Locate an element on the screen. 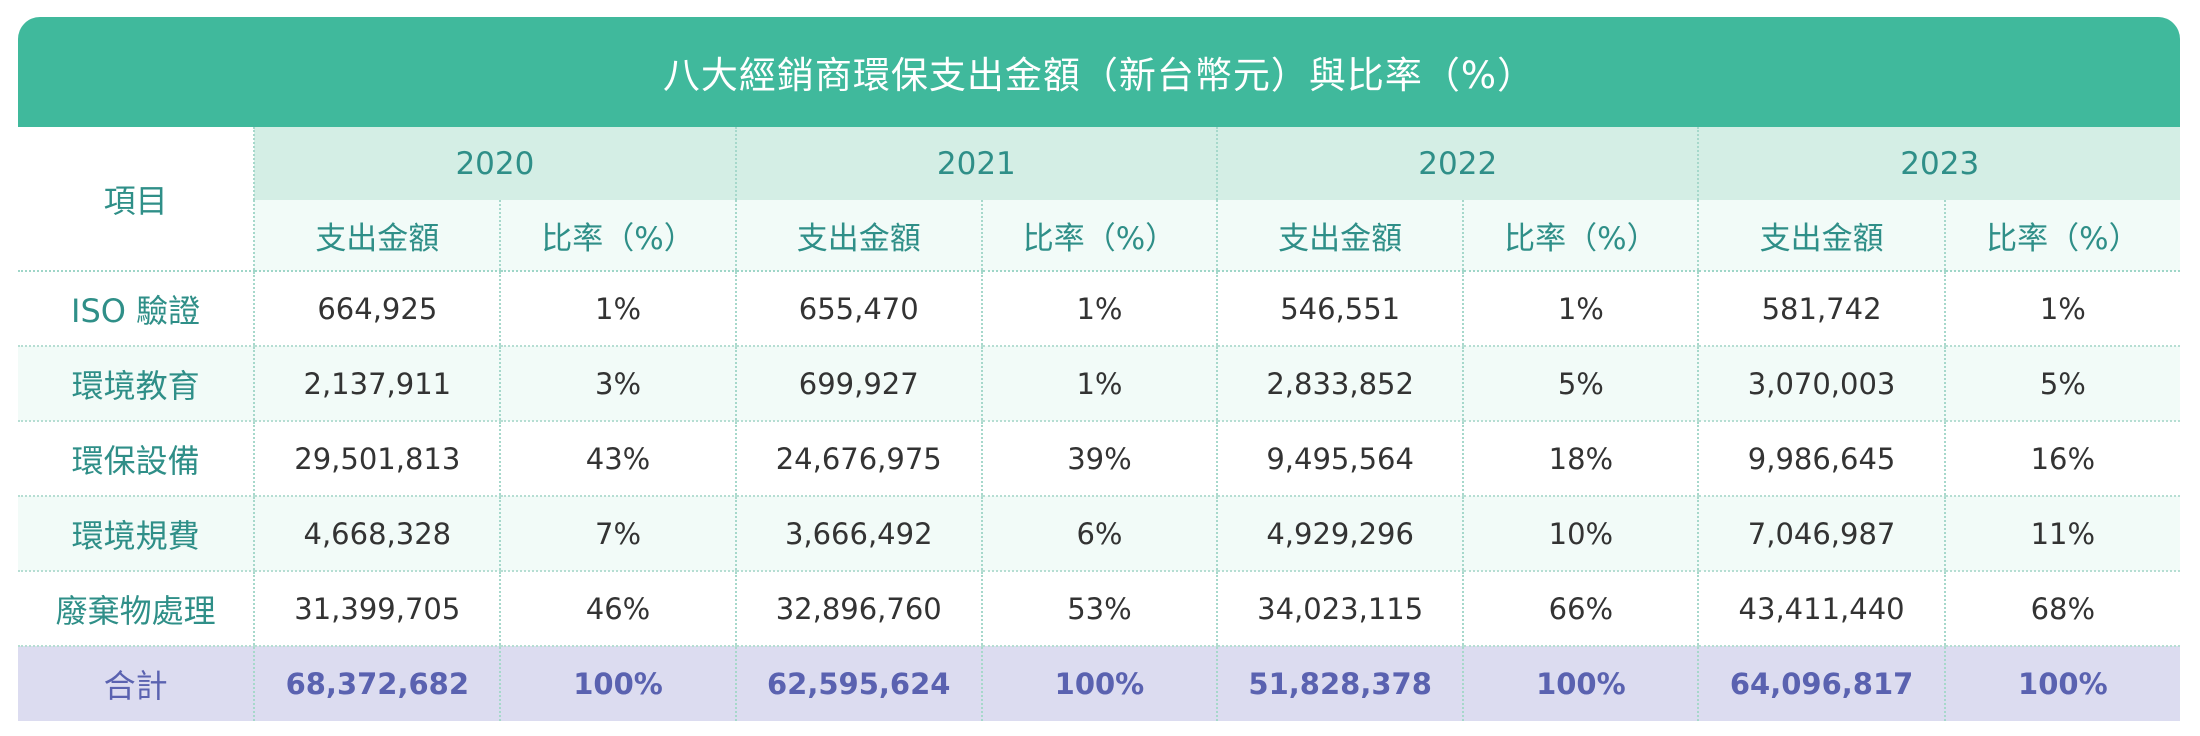 The height and width of the screenshot is (736, 2200). amount-cell: 31,399,705 is located at coordinates (377, 609).